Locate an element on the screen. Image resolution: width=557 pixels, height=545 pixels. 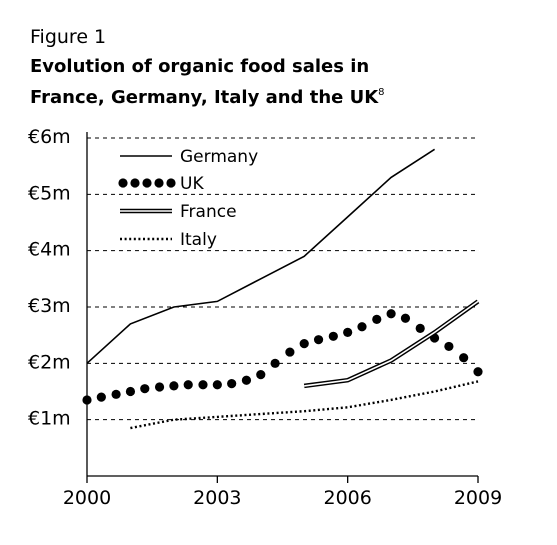
series-line-france-inner is located at coordinates (391, 343).